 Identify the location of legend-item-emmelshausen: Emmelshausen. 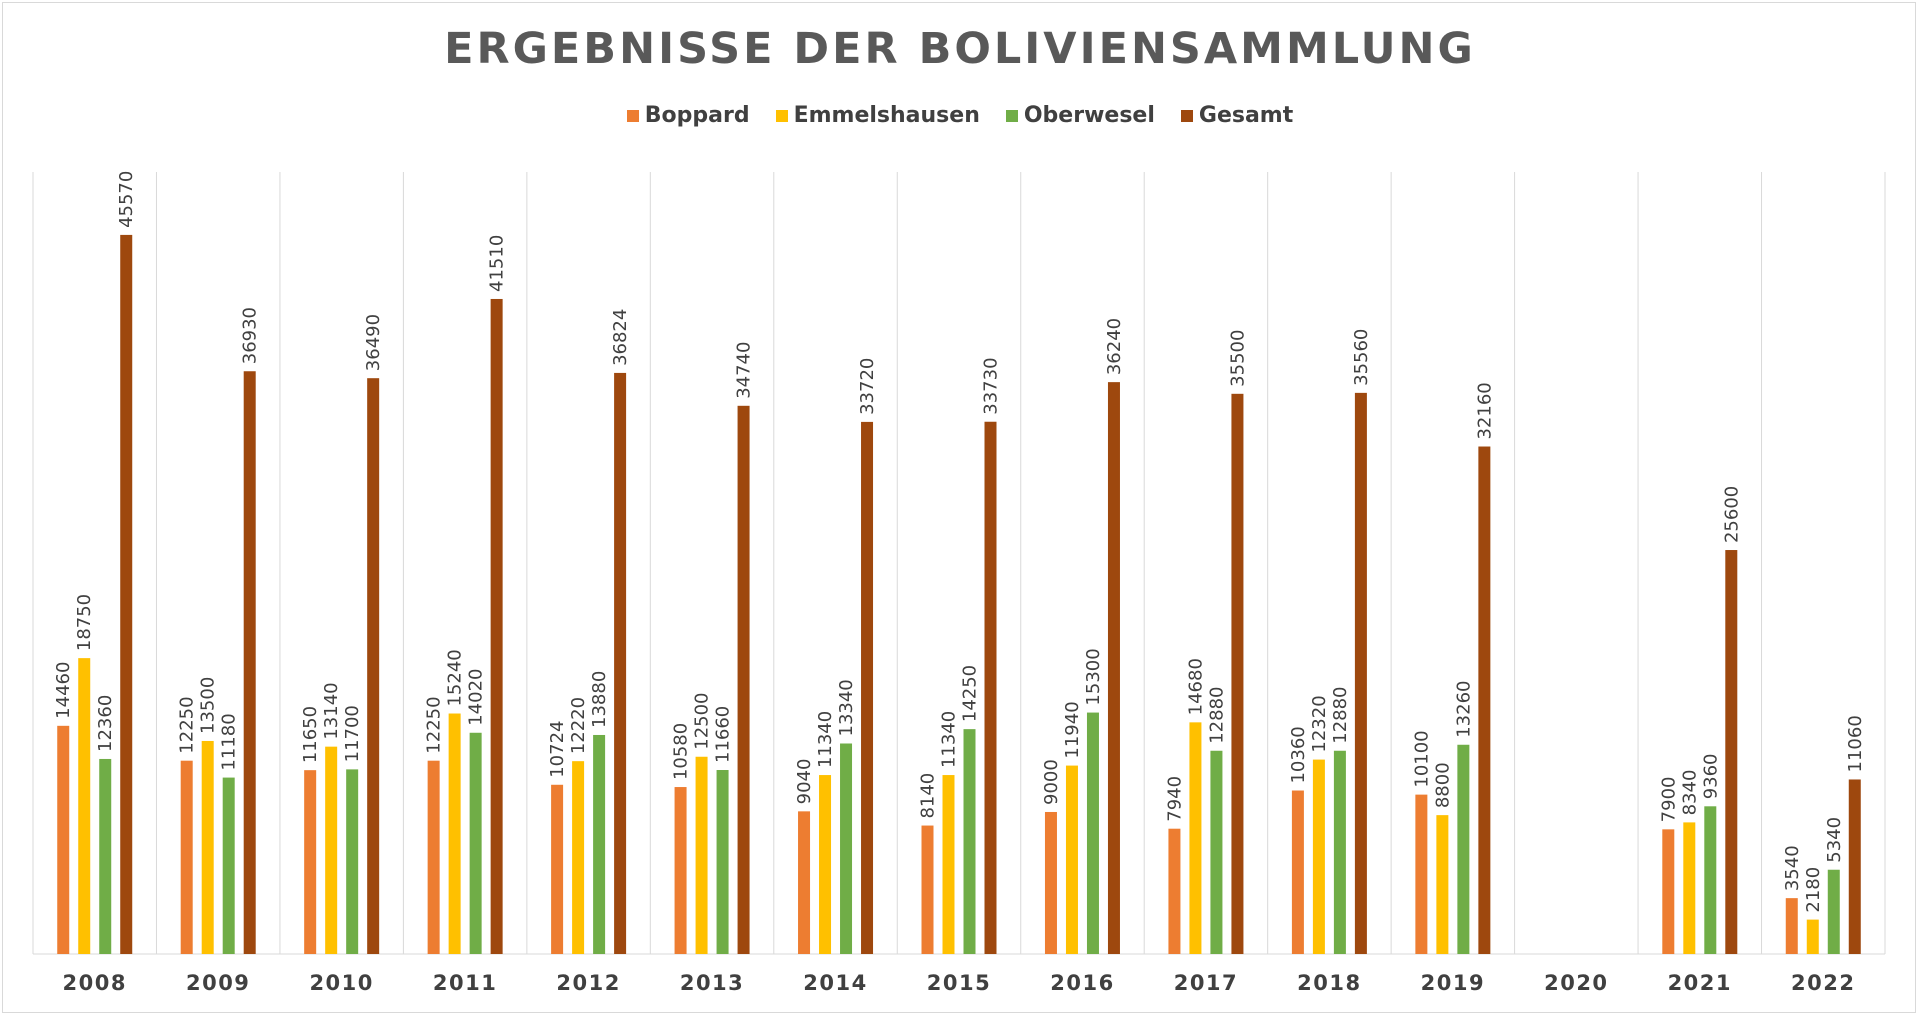
(877, 115).